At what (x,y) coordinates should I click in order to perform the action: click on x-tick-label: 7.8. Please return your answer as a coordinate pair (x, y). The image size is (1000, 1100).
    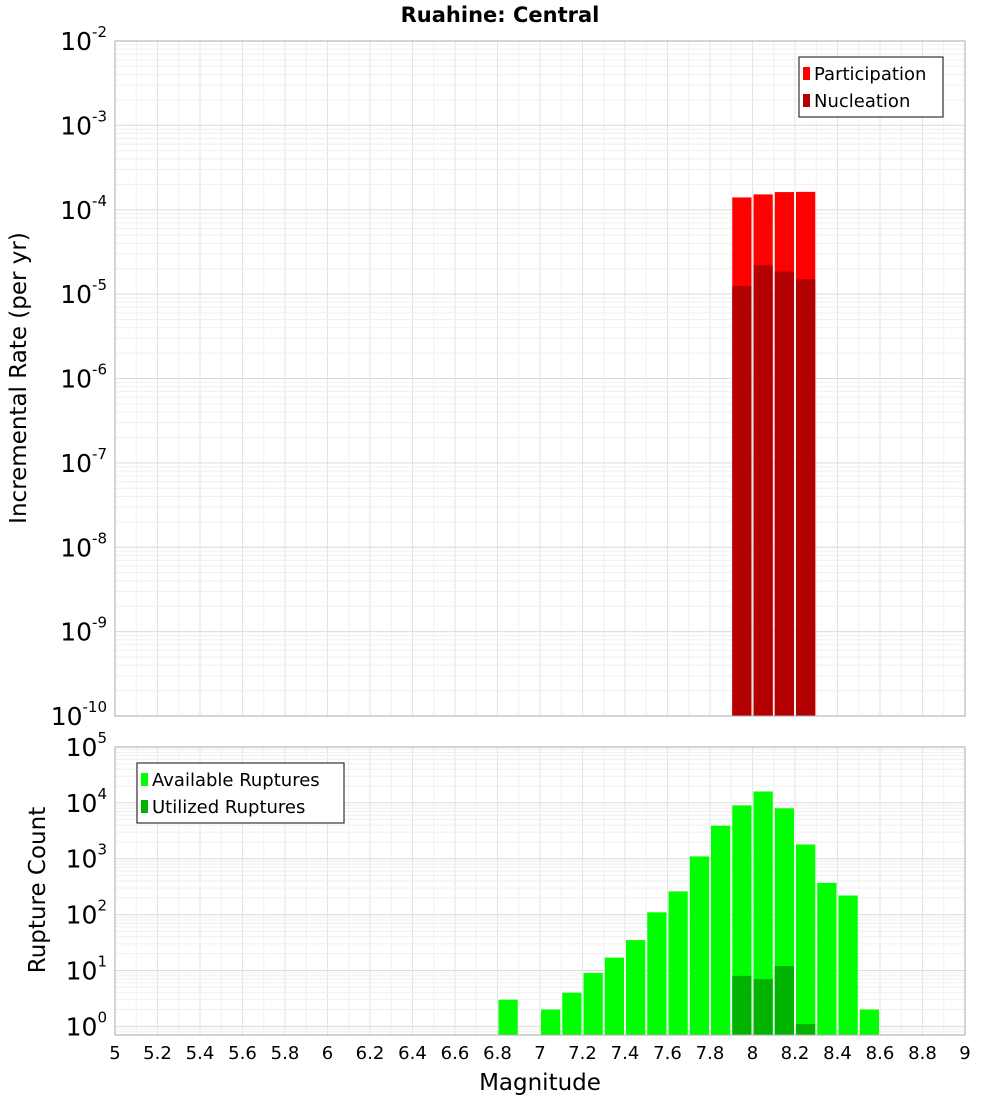
    Looking at the image, I should click on (710, 1053).